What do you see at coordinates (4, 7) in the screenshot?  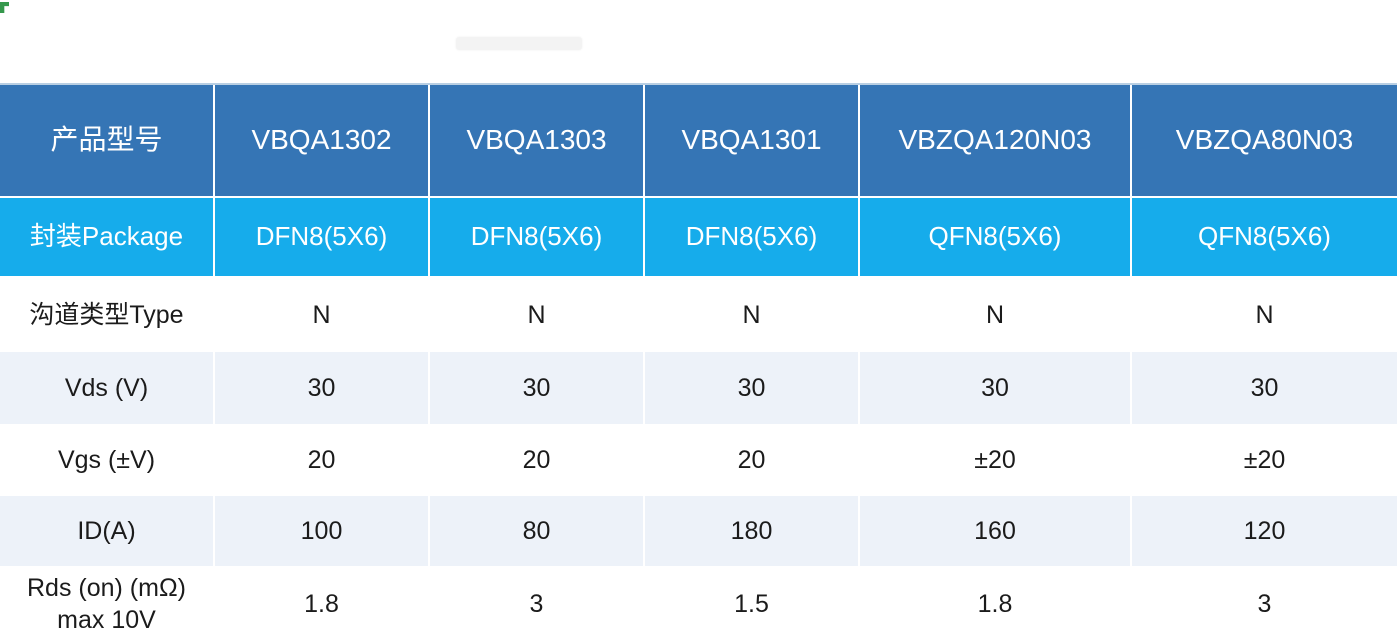 I see `green-corner-artifact` at bounding box center [4, 7].